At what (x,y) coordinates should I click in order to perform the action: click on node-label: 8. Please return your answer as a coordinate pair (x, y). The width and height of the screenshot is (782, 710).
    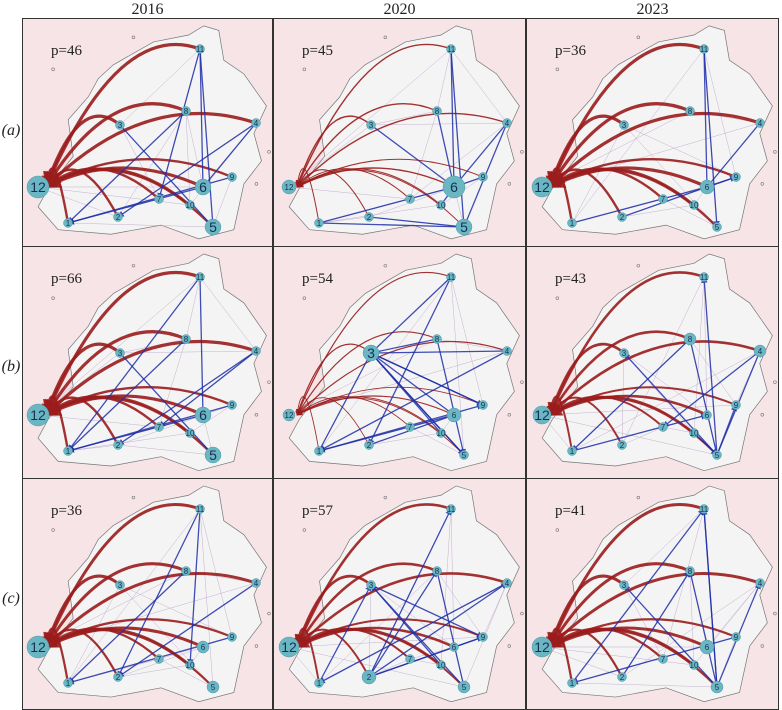
    Looking at the image, I should click on (690, 339).